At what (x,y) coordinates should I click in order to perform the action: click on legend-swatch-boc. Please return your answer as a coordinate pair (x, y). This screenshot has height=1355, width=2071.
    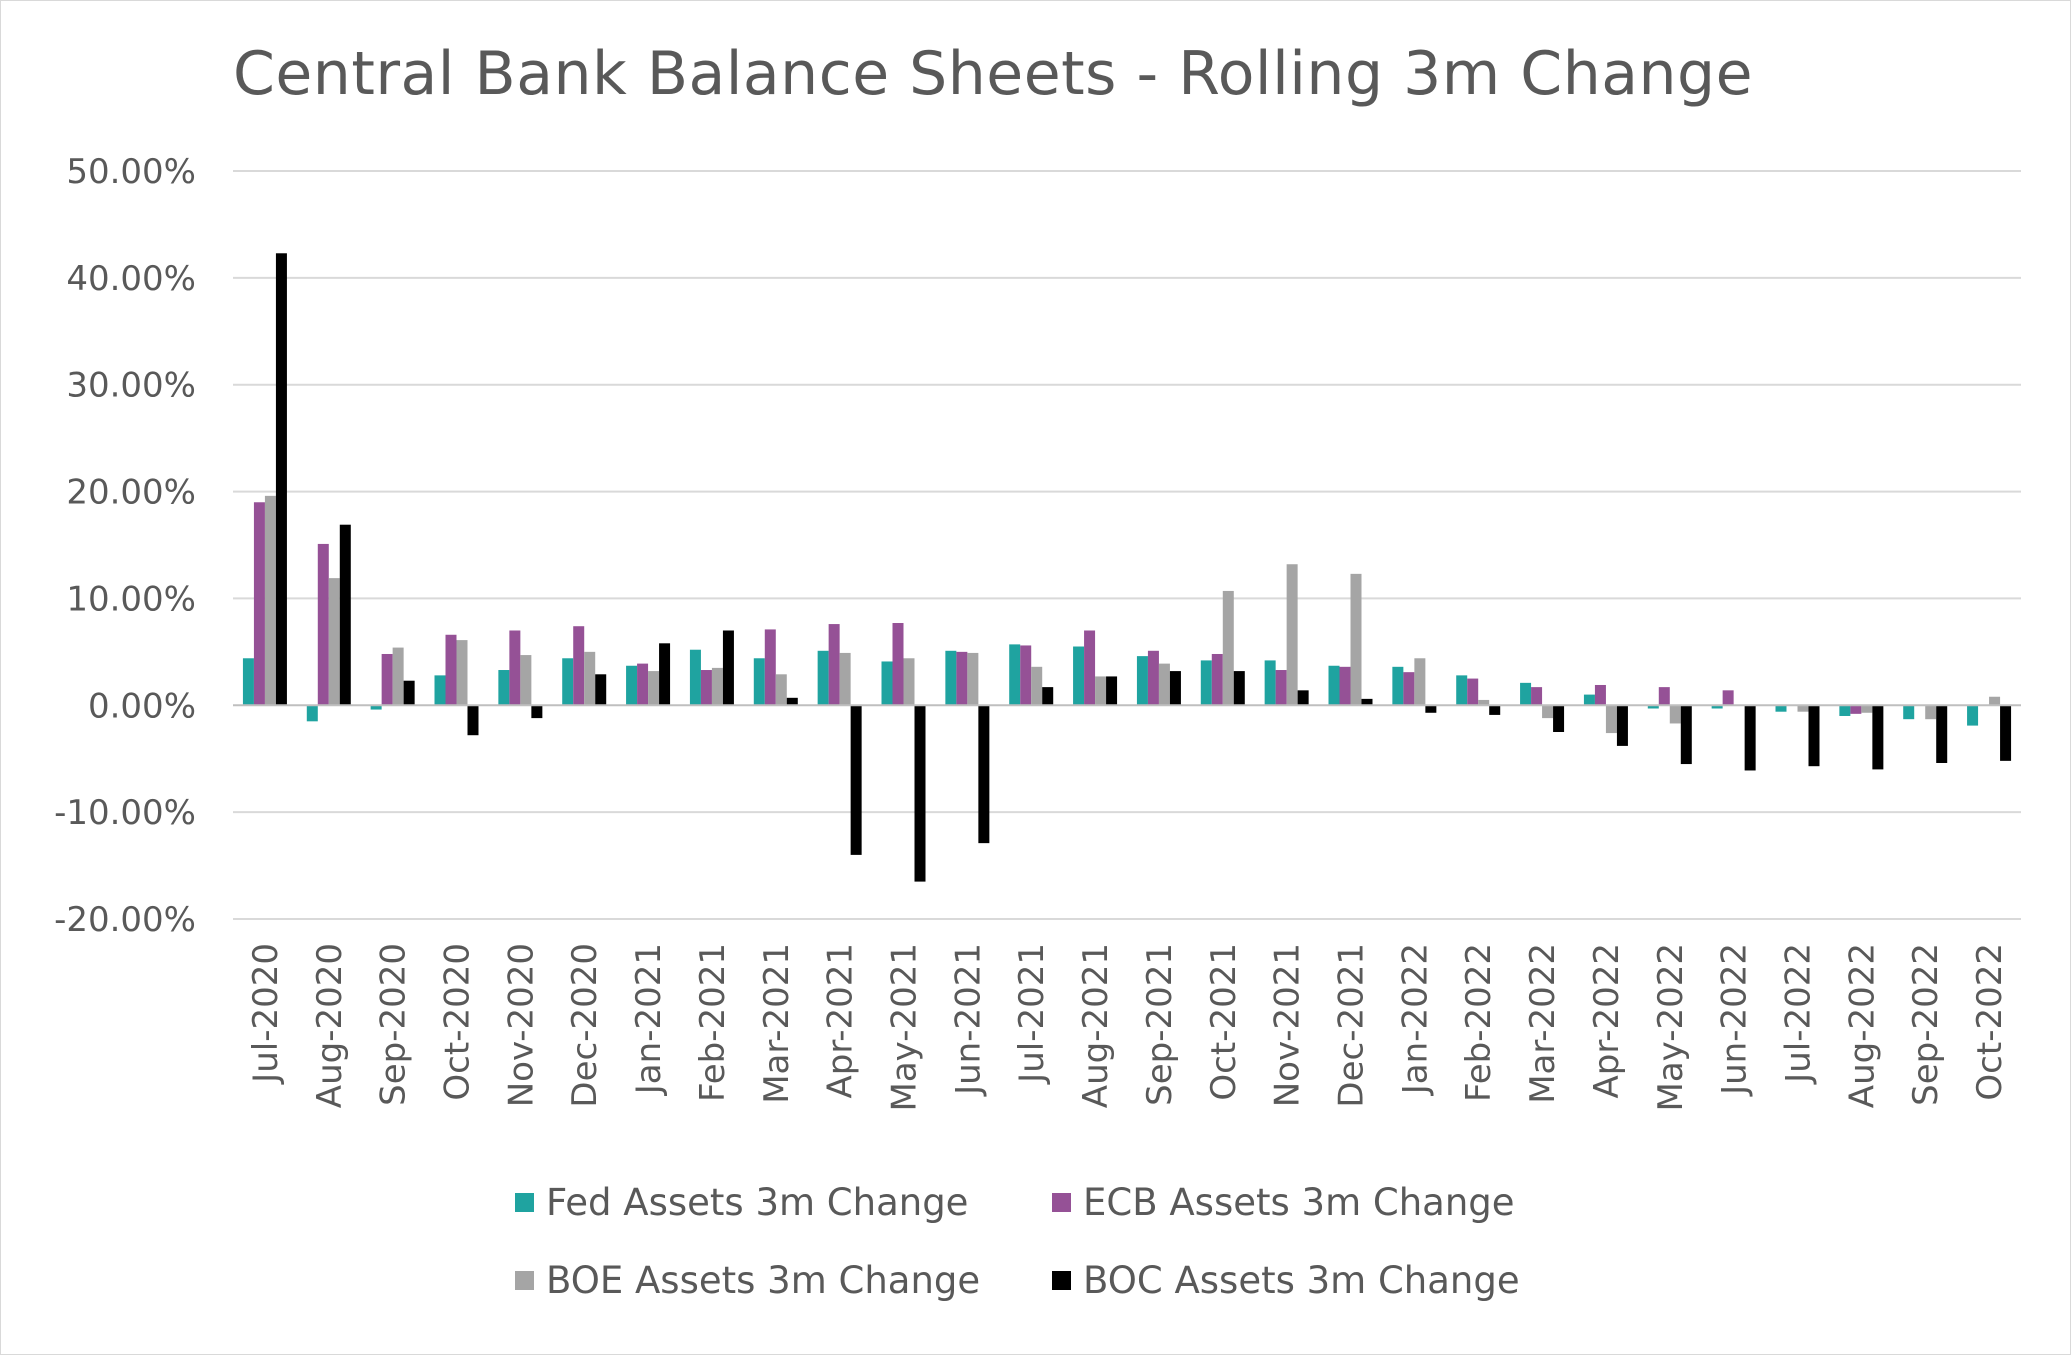
    Looking at the image, I should click on (1061, 1280).